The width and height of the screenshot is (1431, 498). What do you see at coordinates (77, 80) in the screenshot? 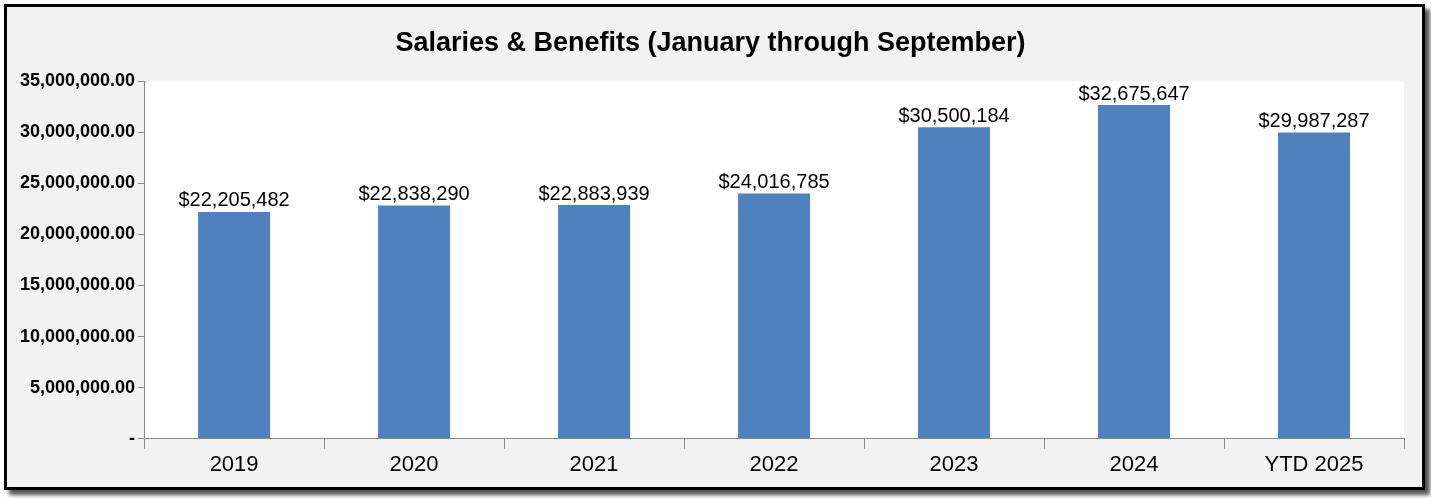
I see `y-tick-label: 35,000,000.00` at bounding box center [77, 80].